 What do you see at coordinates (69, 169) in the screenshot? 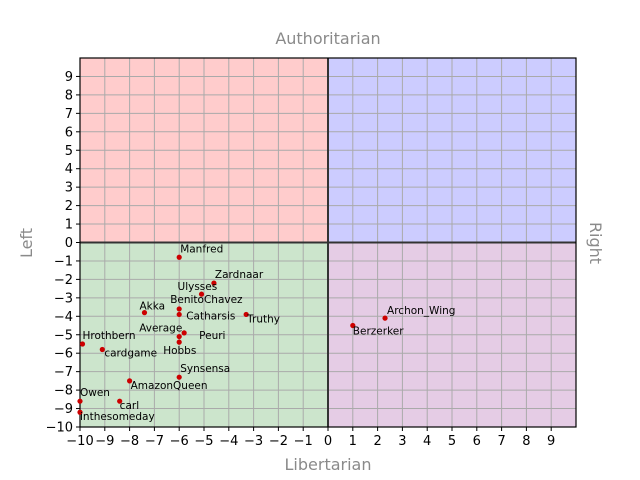
I see `y-tick-label: 4` at bounding box center [69, 169].